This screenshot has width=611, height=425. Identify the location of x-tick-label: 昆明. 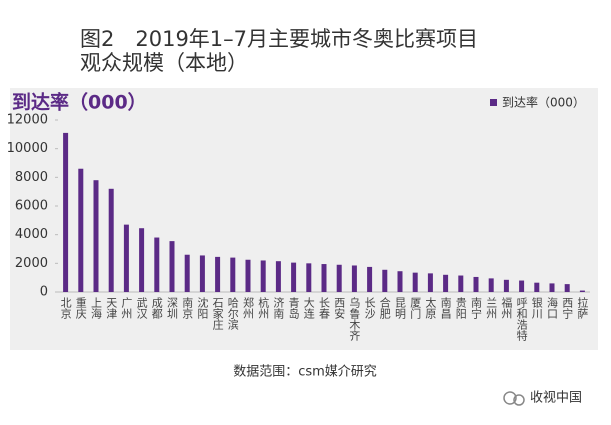
(400, 308).